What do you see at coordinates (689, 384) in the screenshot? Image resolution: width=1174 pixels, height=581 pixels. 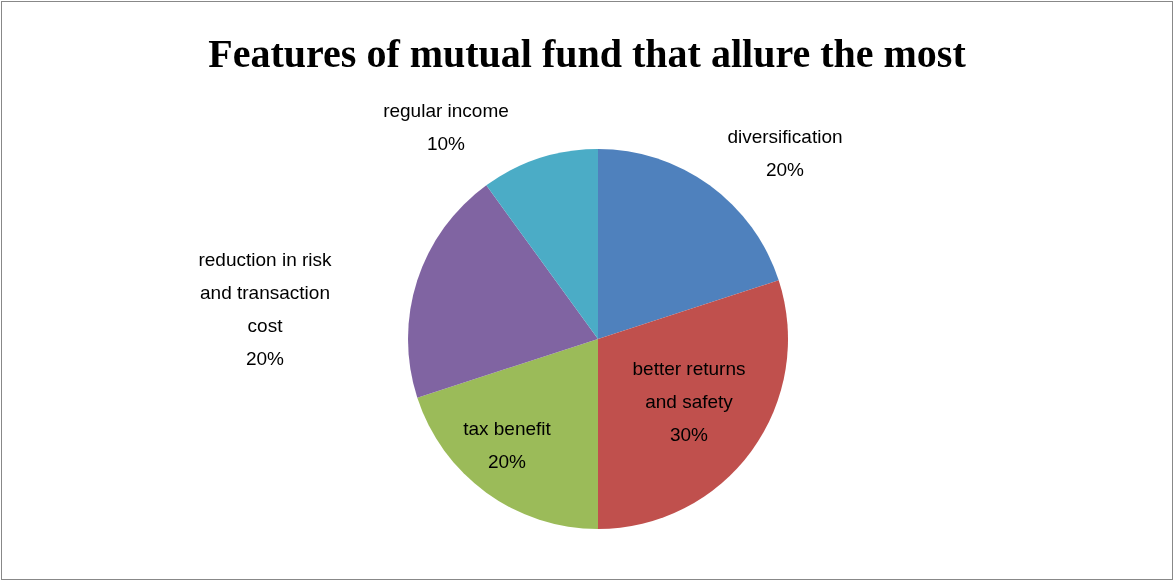 I see `slice-label: better returns and safety` at bounding box center [689, 384].